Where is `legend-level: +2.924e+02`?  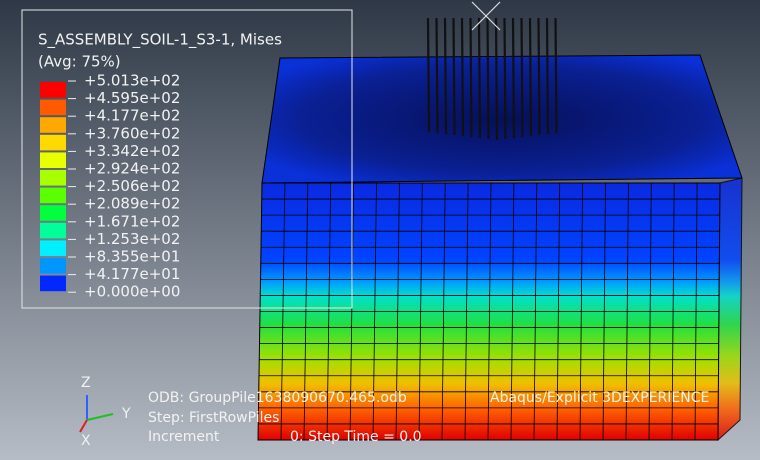
legend-level: +2.924e+02 is located at coordinates (132, 169).